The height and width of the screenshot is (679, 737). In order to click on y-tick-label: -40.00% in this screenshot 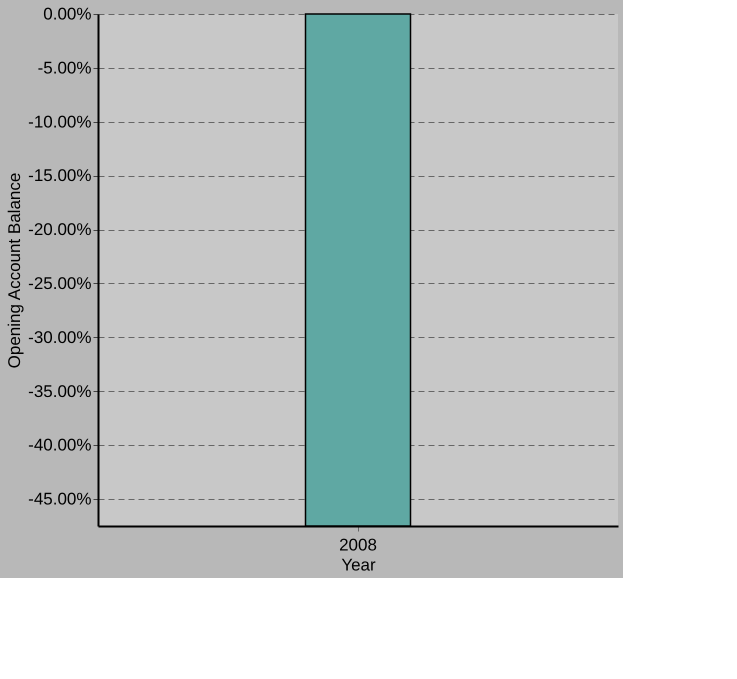, I will do `click(60, 445)`.